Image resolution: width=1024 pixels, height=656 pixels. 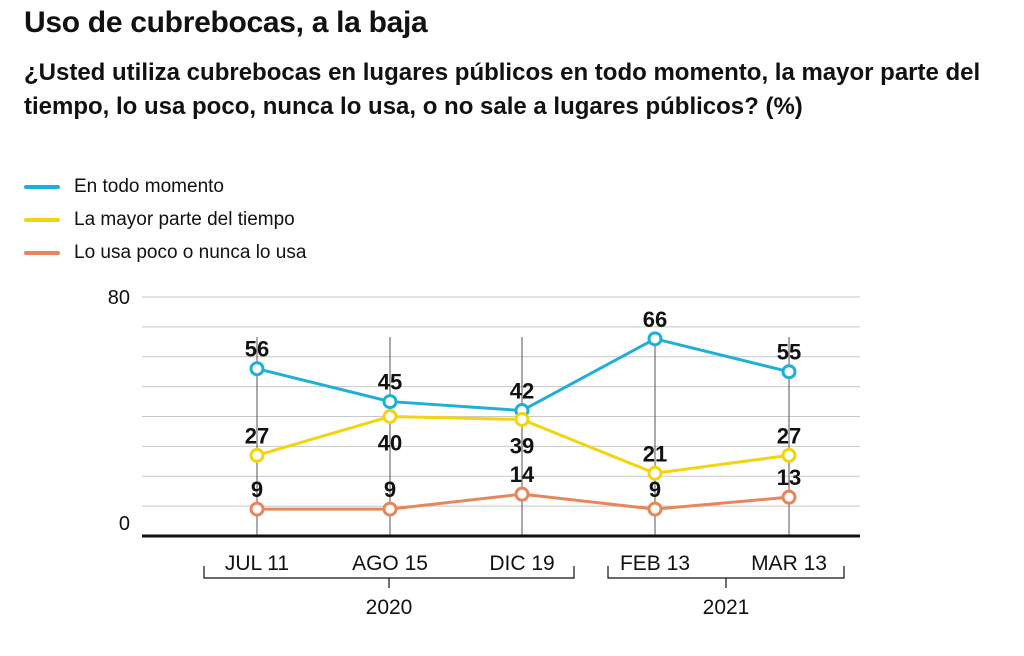 I want to click on legend-label-mayor-parte: La mayor parte del tiempo, so click(x=184, y=219).